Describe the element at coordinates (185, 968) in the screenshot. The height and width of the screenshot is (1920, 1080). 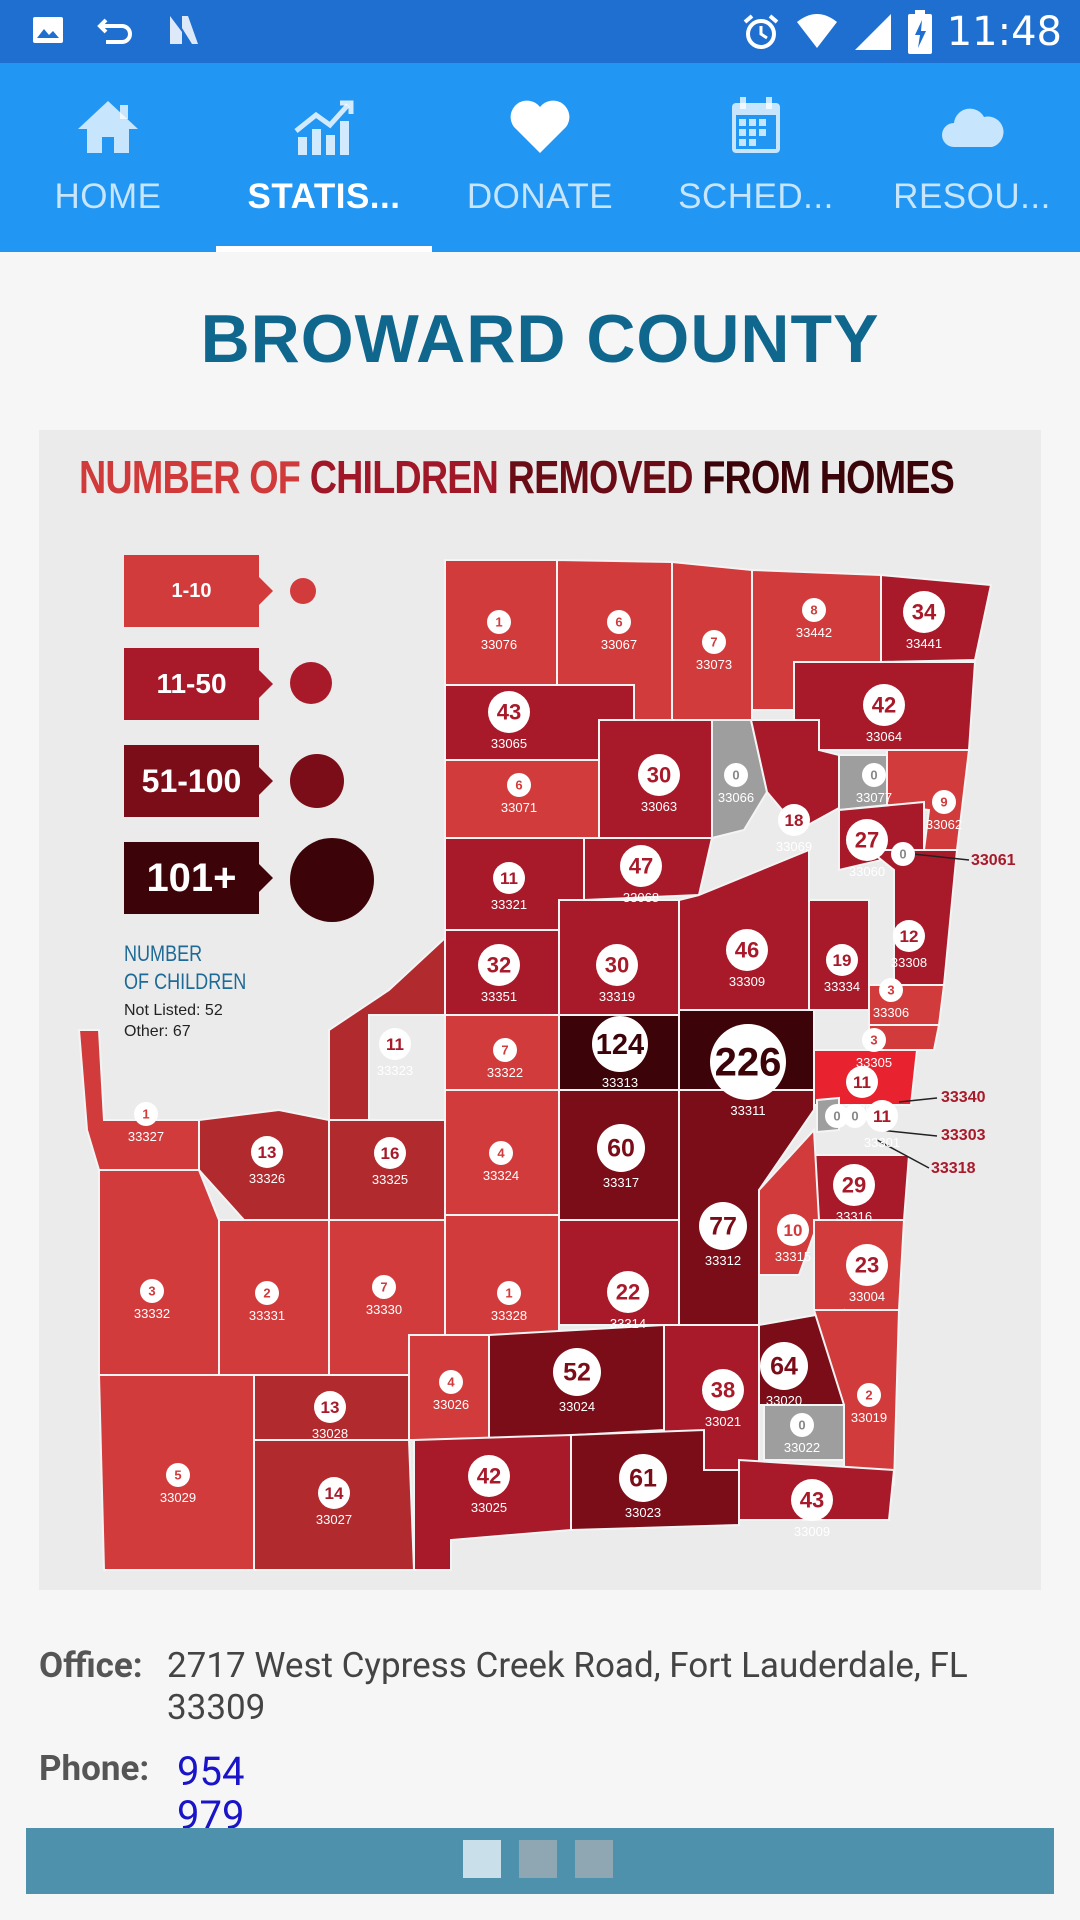
I see `legend-caption: NUMBER OF CHILDREN` at that location.